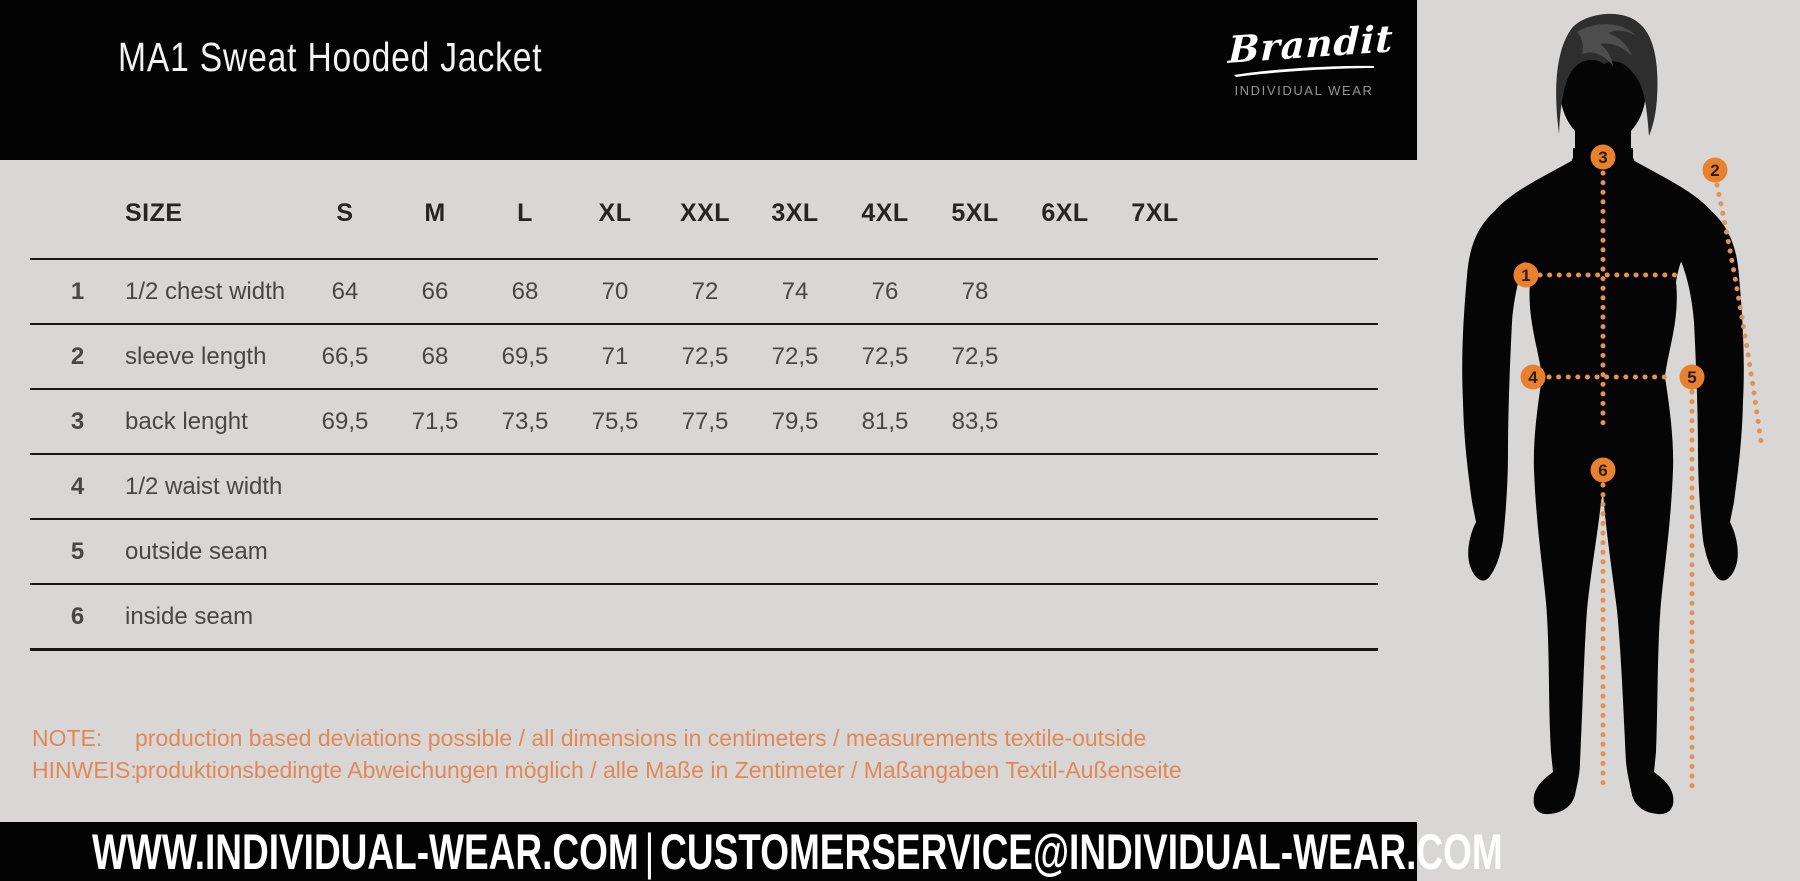 Image resolution: width=1800 pixels, height=881 pixels. Describe the element at coordinates (77, 617) in the screenshot. I see `row-number: 6` at that location.